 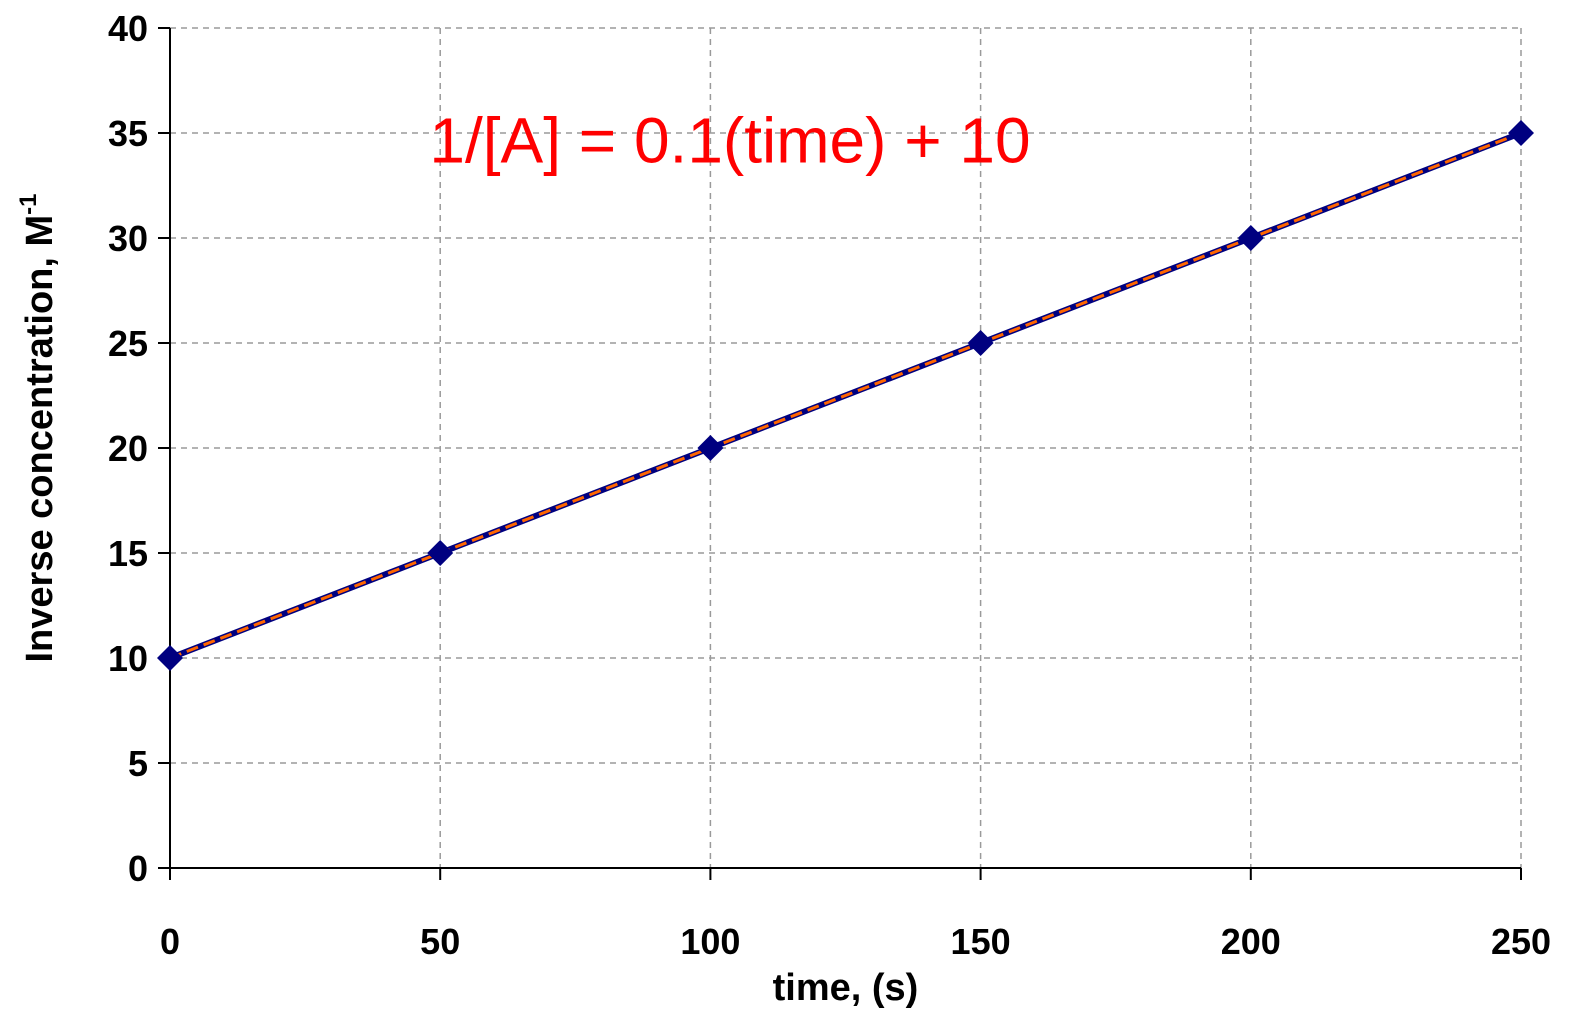 I want to click on equation-annotation: 1/[A] = 0.1(time) + 10, so click(x=729, y=140).